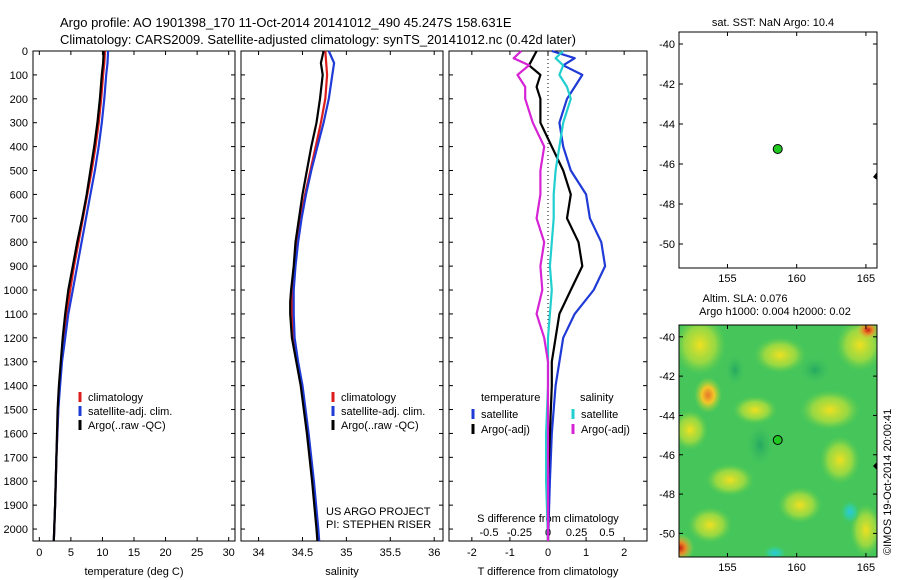 Image resolution: width=900 pixels, height=580 pixels. What do you see at coordinates (875, 466) in the screenshot?
I see `sla-map-edge-mark` at bounding box center [875, 466].